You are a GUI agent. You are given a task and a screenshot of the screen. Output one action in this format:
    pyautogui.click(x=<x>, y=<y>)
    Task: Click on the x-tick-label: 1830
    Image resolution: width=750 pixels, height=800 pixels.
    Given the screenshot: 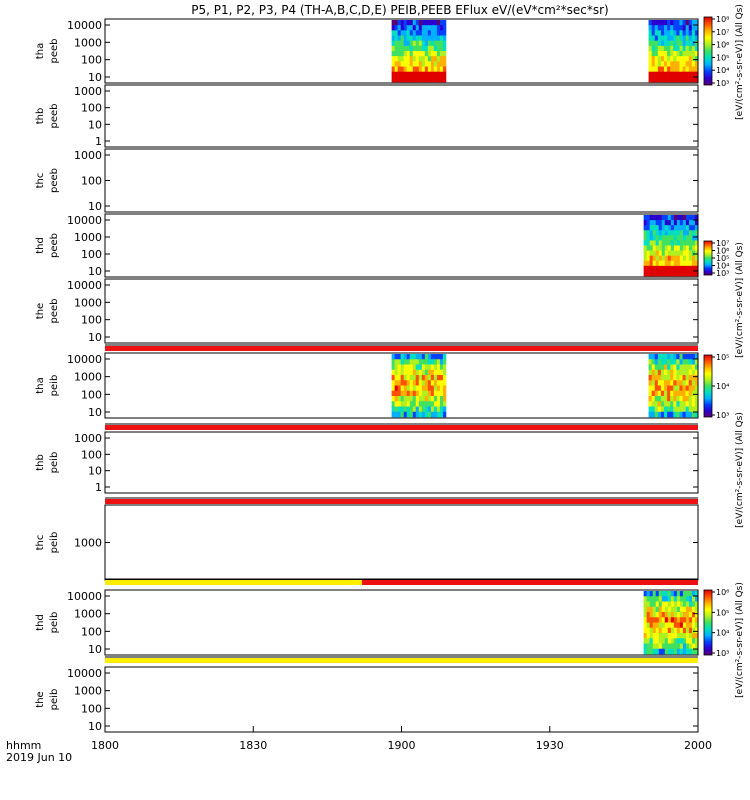 What is the action you would take?
    pyautogui.click(x=253, y=745)
    